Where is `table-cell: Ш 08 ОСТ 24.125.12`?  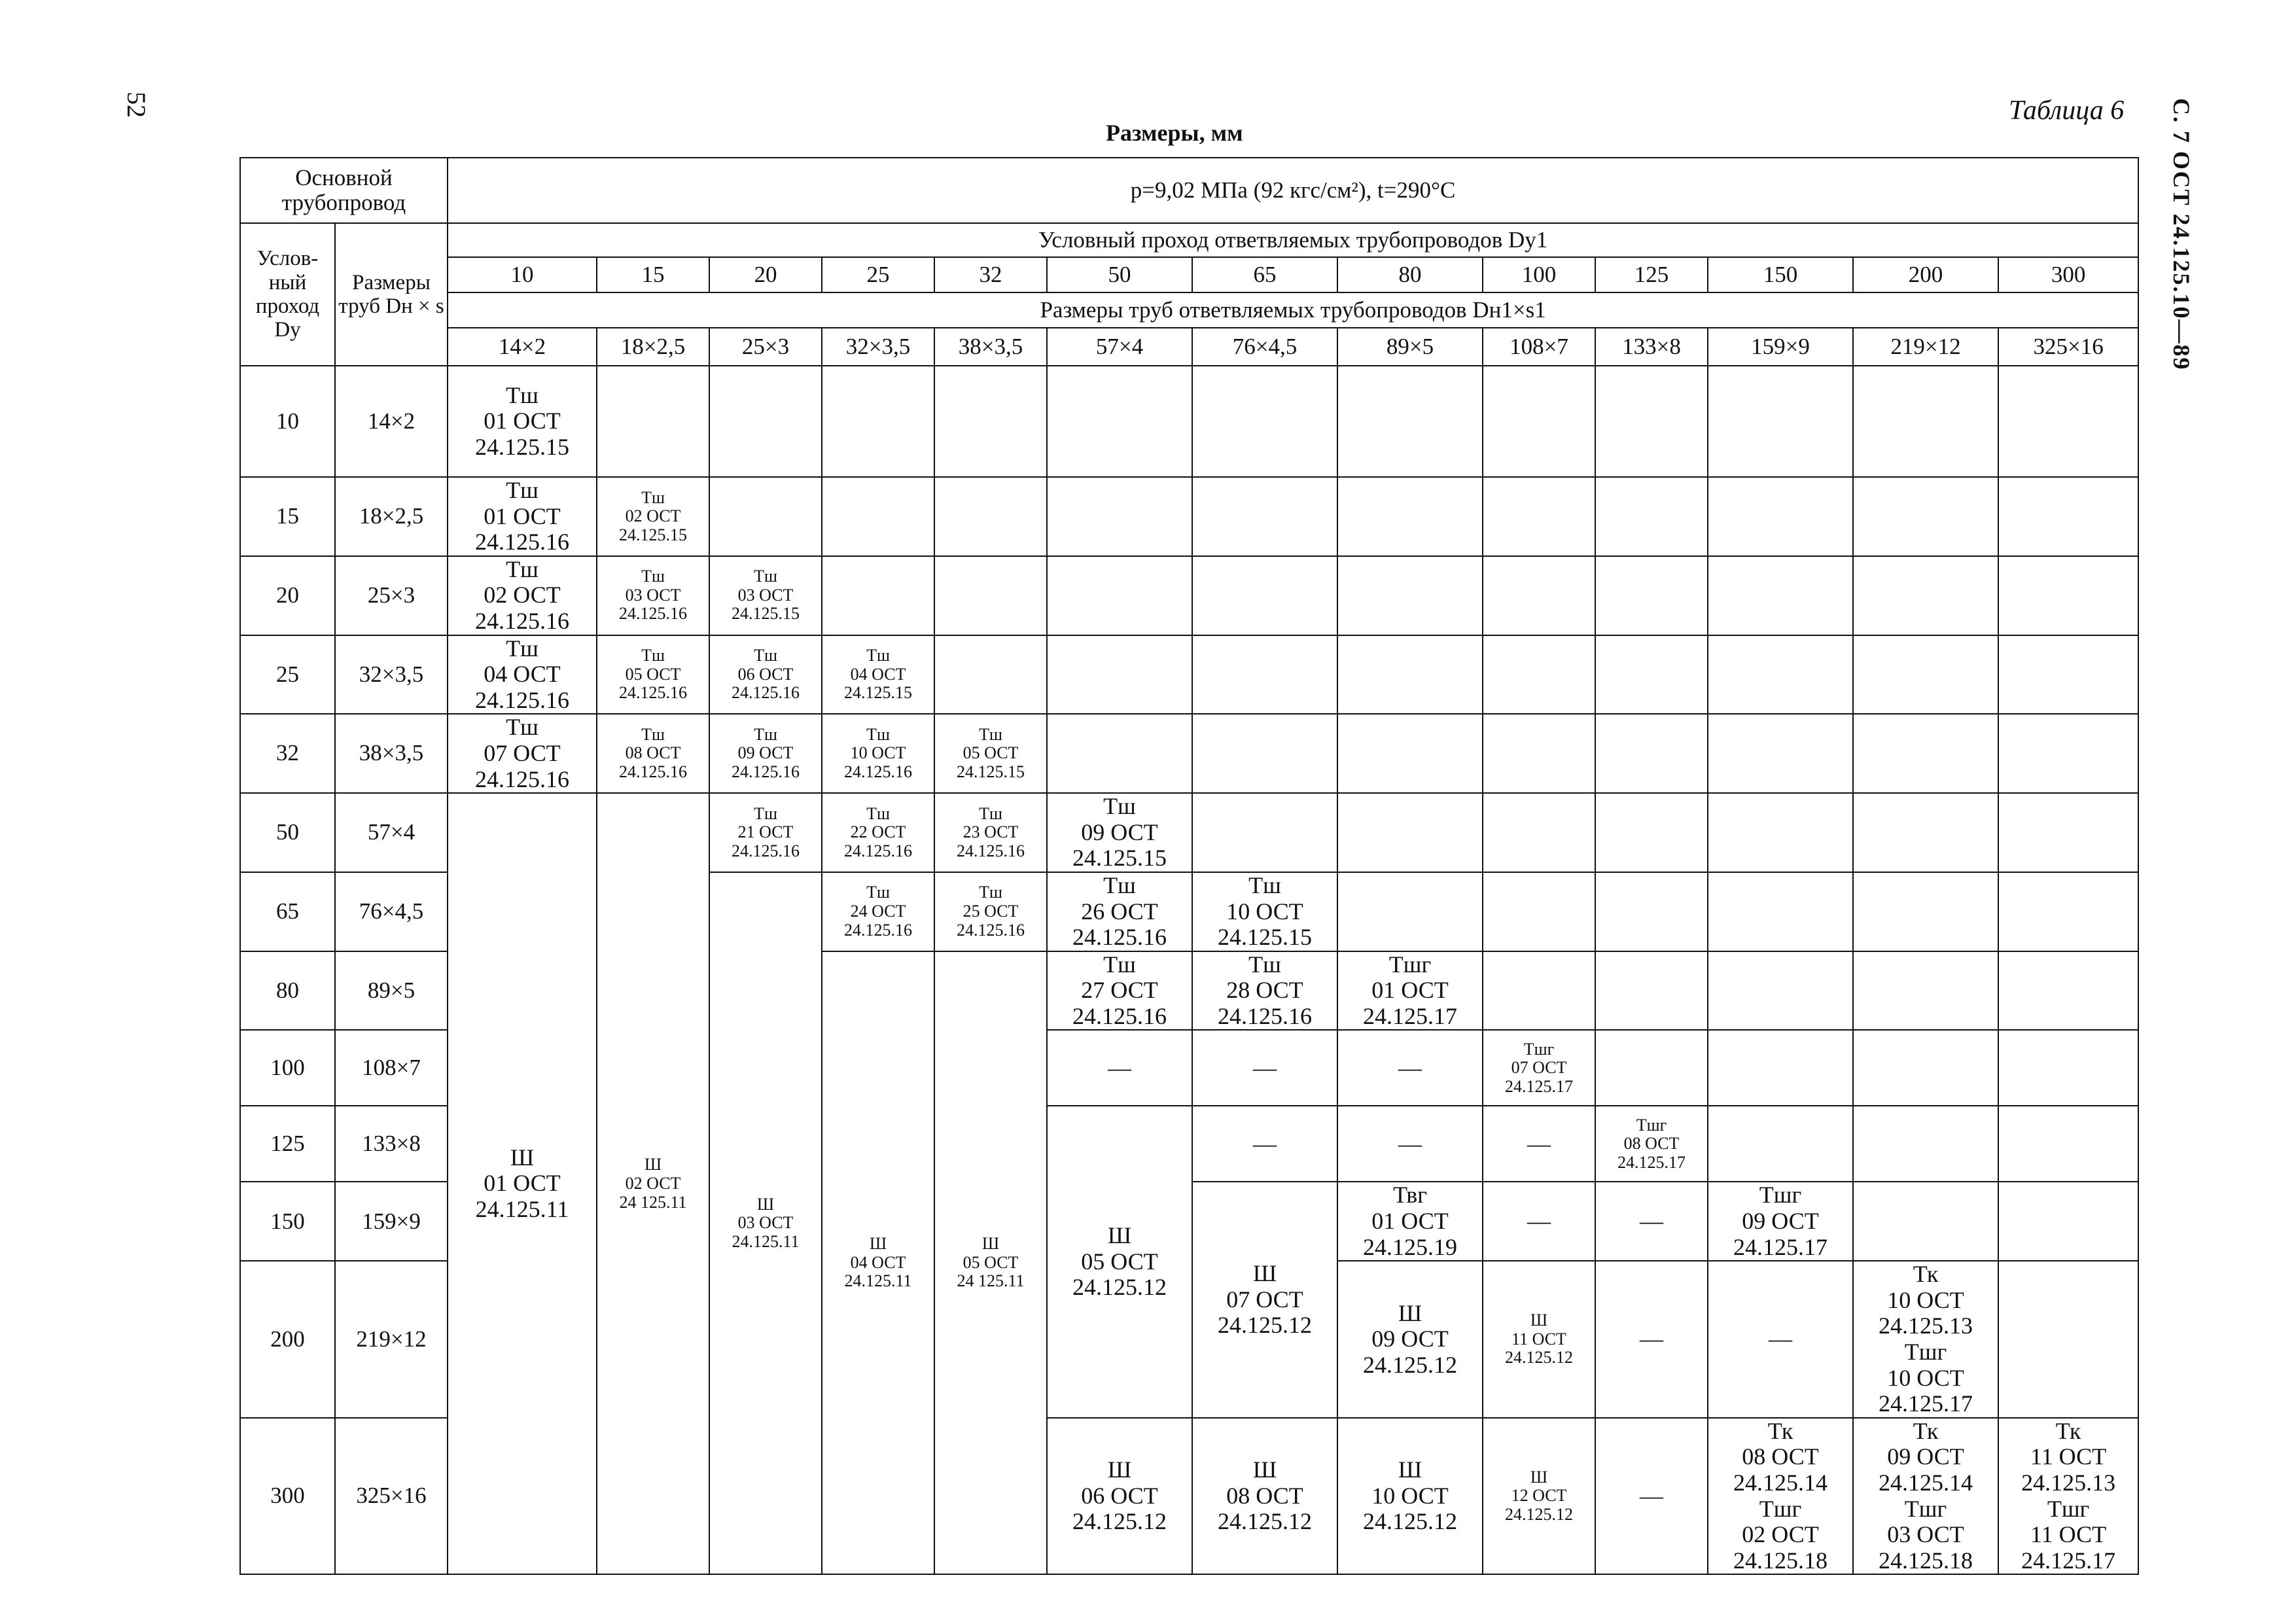
table-cell: Ш 08 ОСТ 24.125.12 is located at coordinates (1265, 1496).